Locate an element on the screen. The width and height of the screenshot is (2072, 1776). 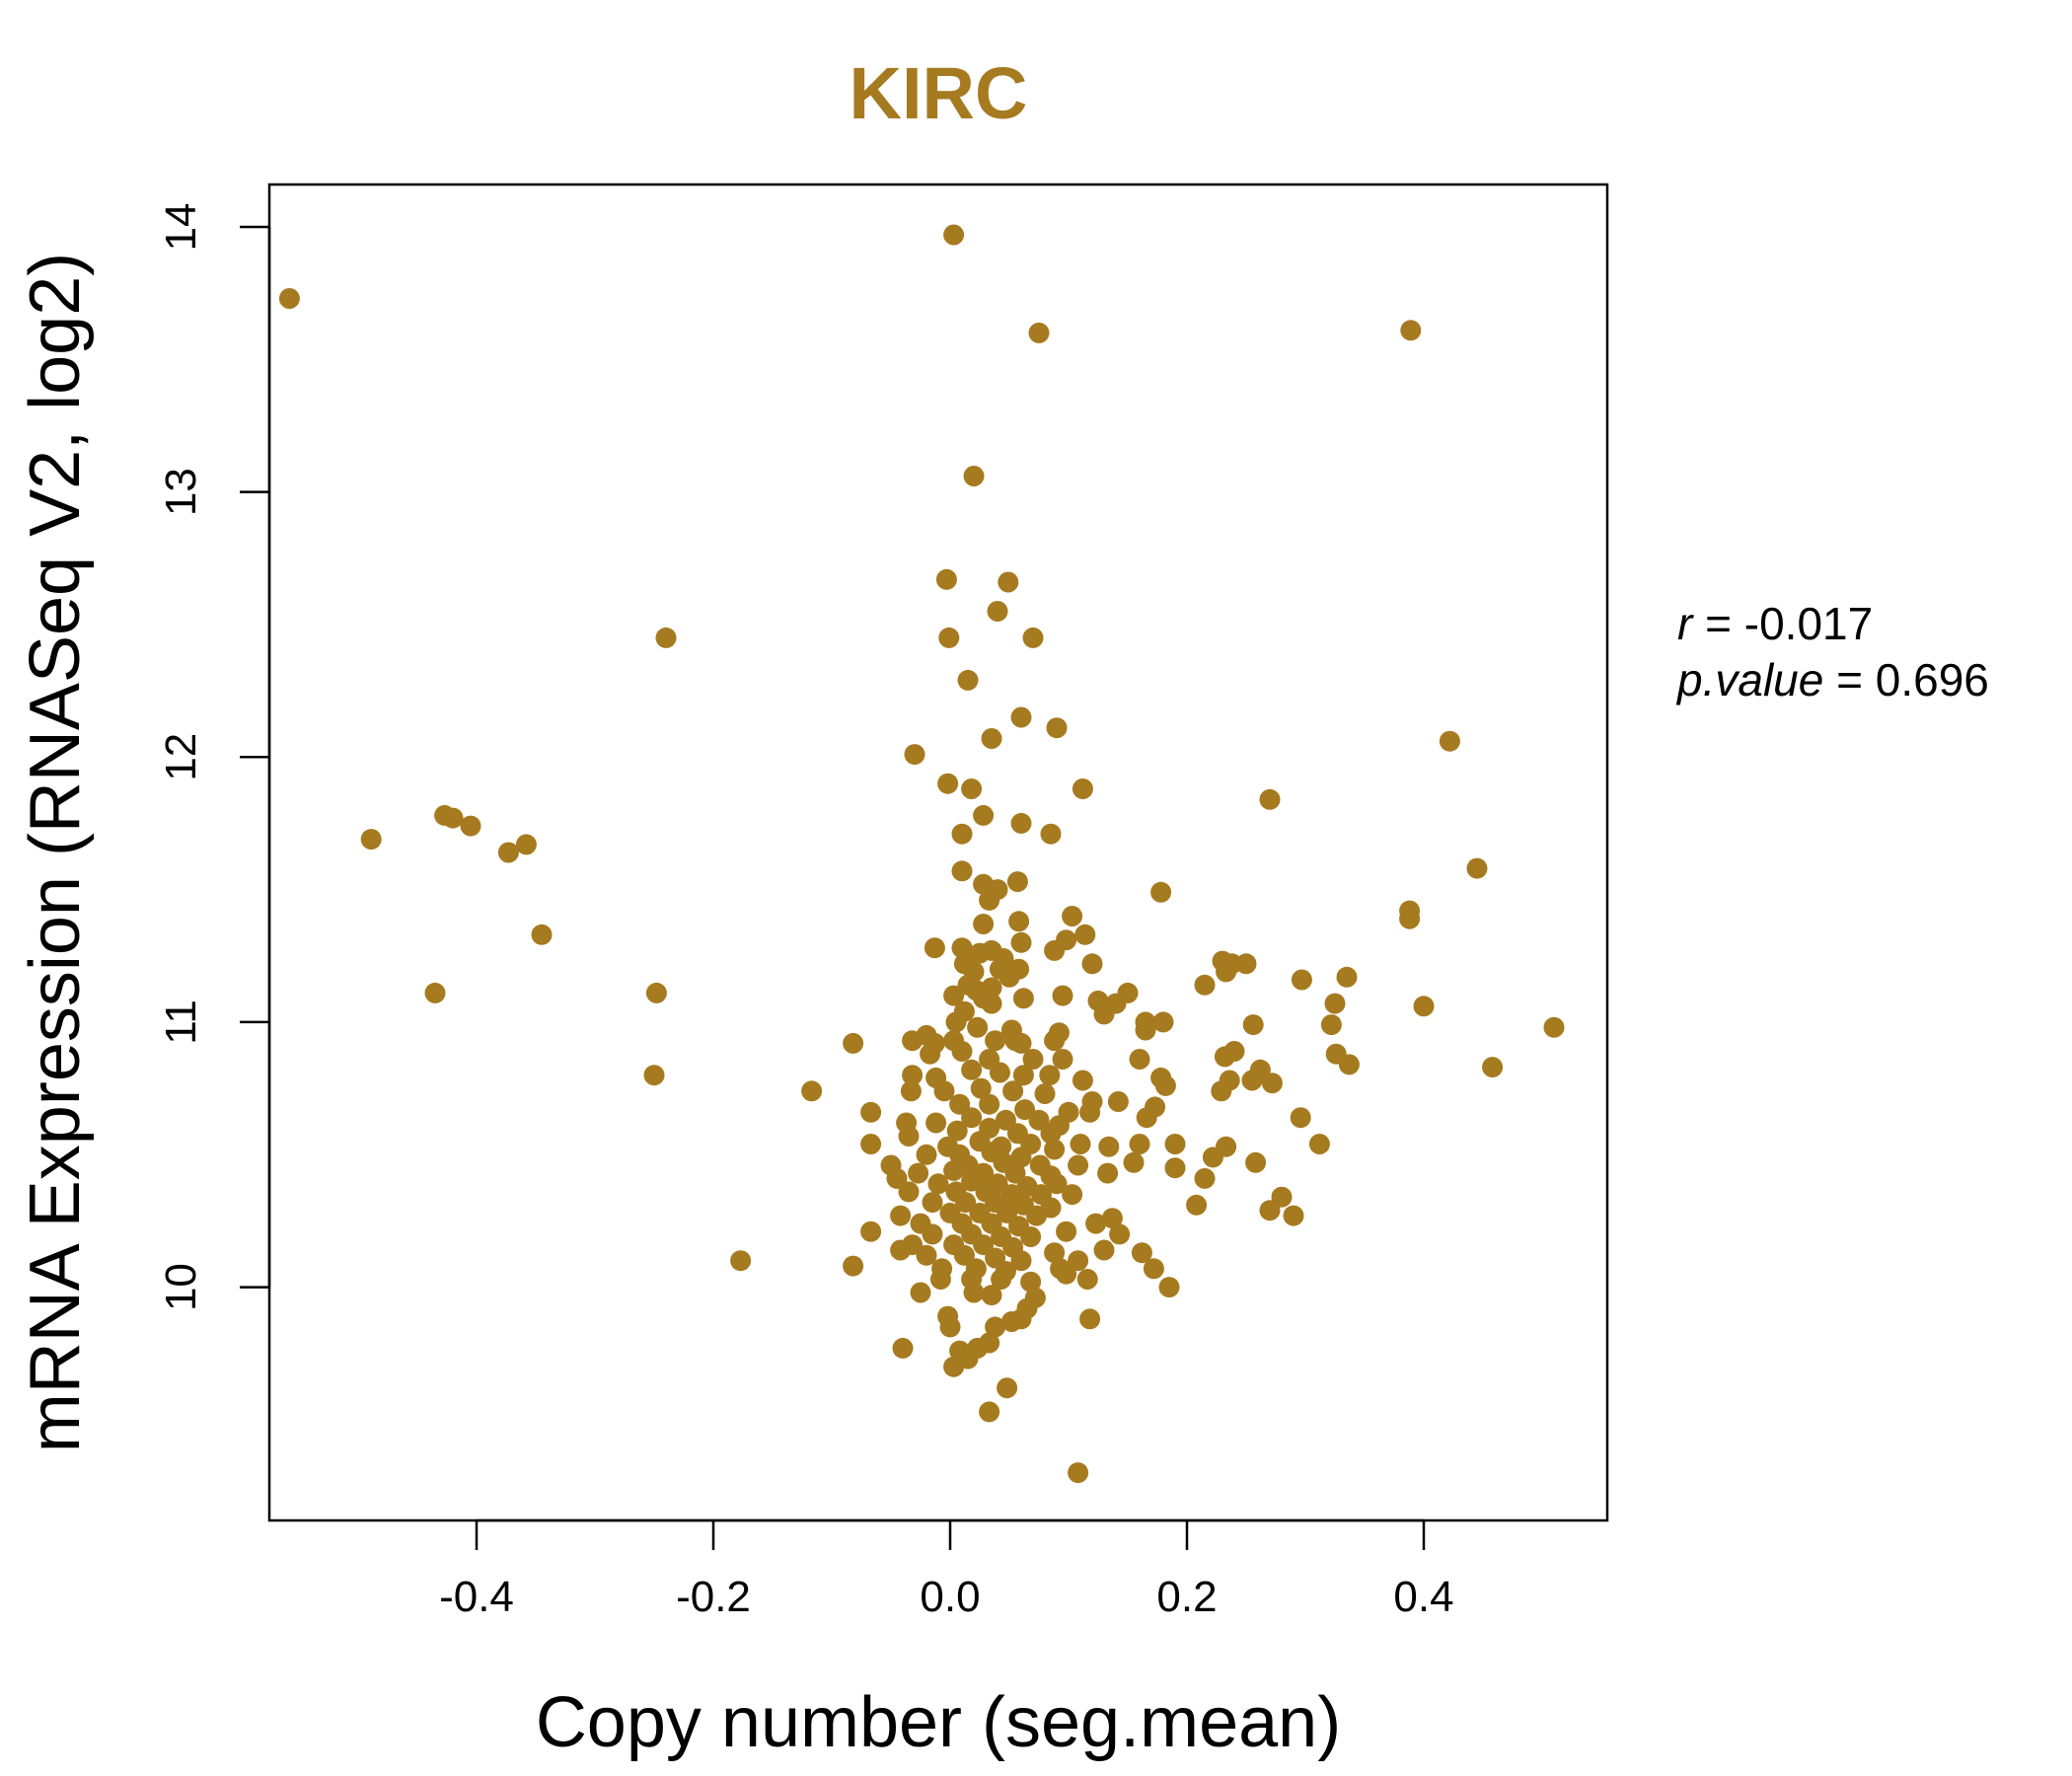
p-label: p.value is located at coordinates (1749, 680).